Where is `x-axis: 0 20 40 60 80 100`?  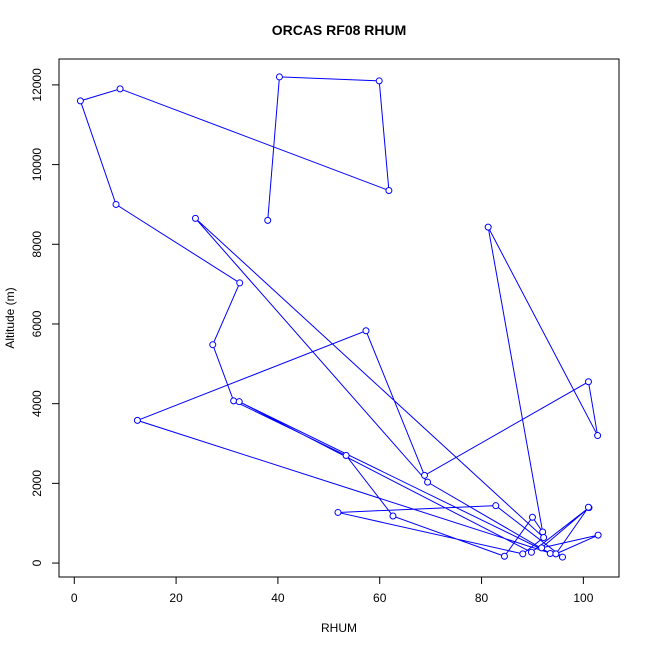 x-axis: 0 20 40 60 80 100 is located at coordinates (332, 590).